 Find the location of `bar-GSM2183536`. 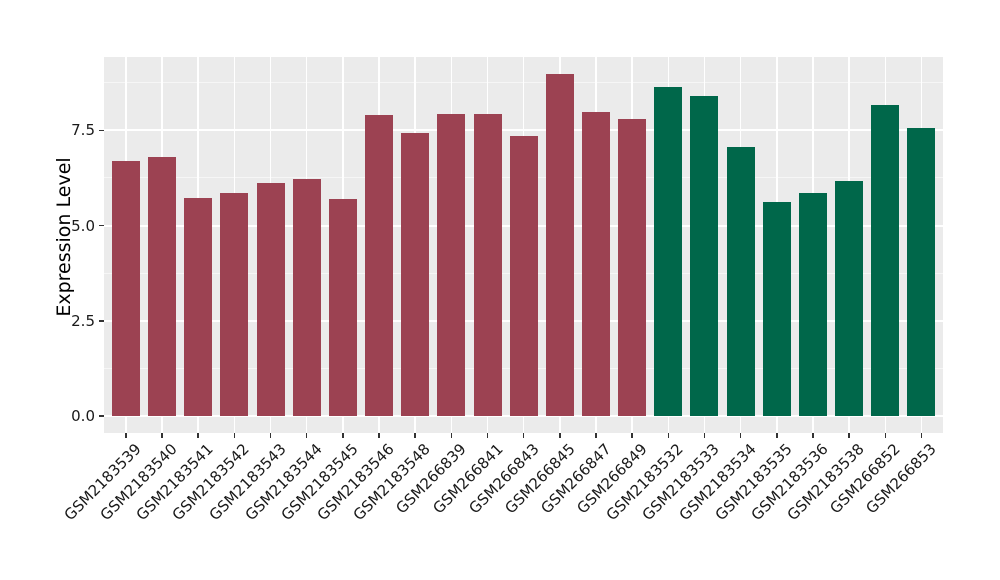

bar-GSM2183536 is located at coordinates (812, 304).